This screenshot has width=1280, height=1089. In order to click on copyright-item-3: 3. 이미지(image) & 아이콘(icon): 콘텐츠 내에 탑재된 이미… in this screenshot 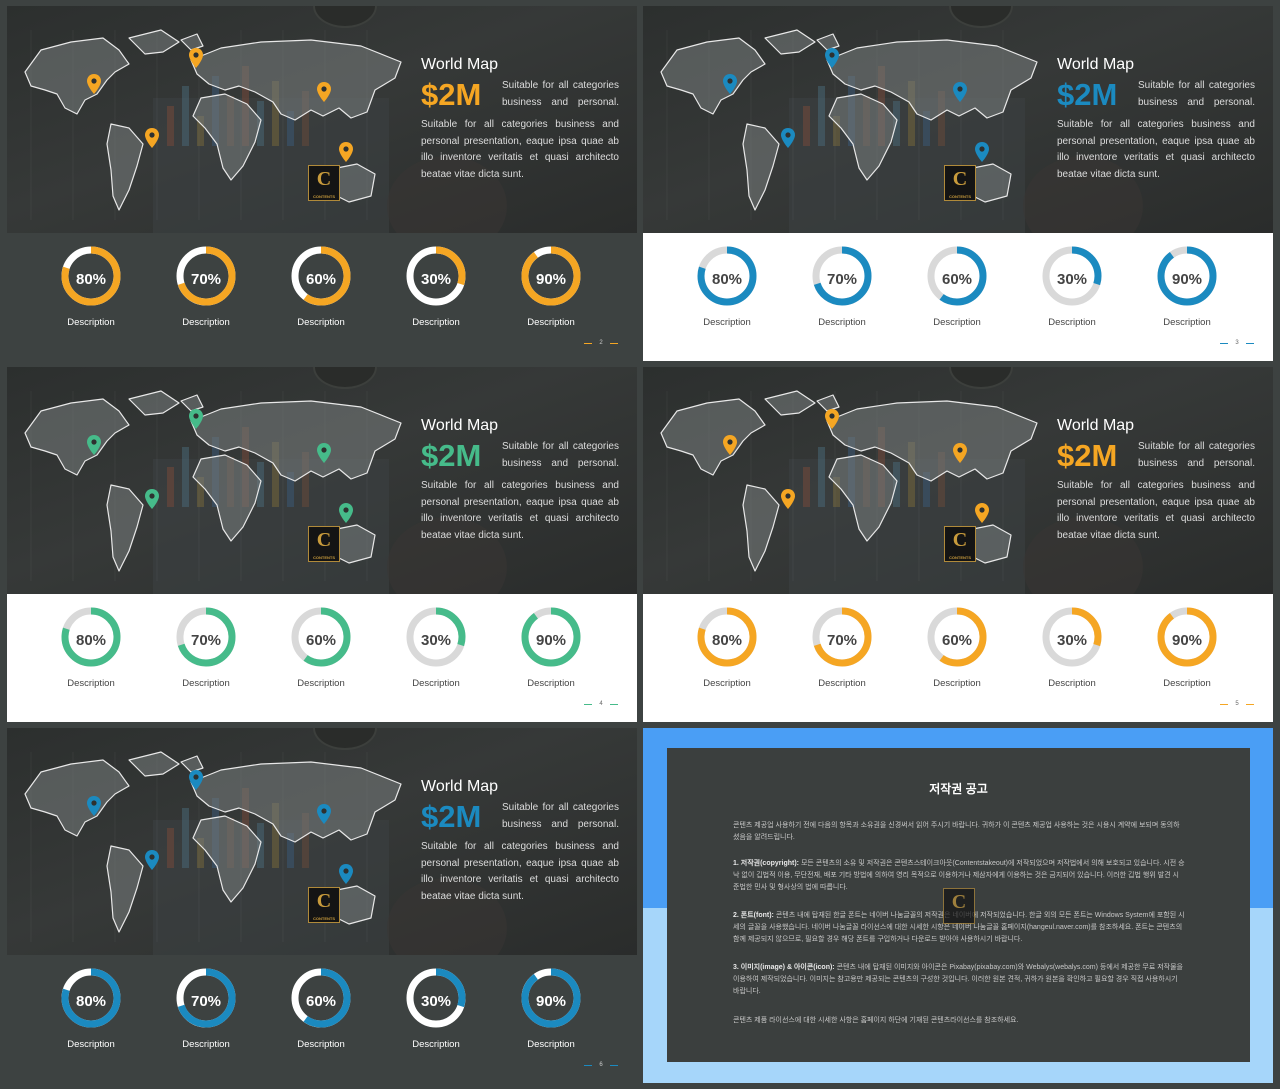, I will do `click(958, 979)`.